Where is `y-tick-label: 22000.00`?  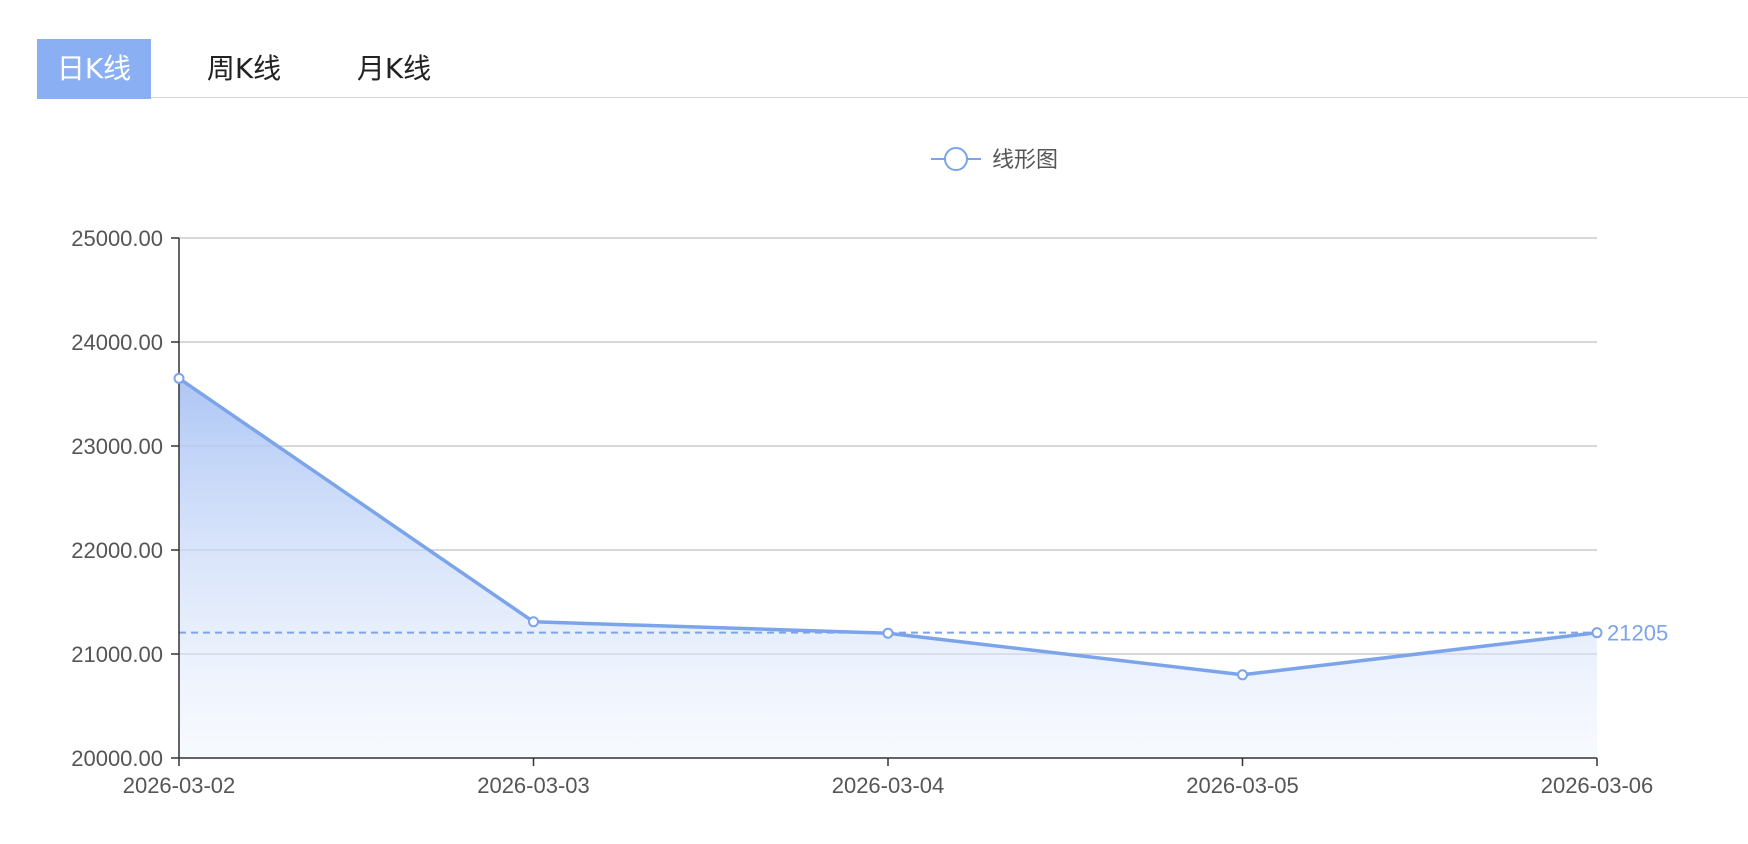 y-tick-label: 22000.00 is located at coordinates (117, 550).